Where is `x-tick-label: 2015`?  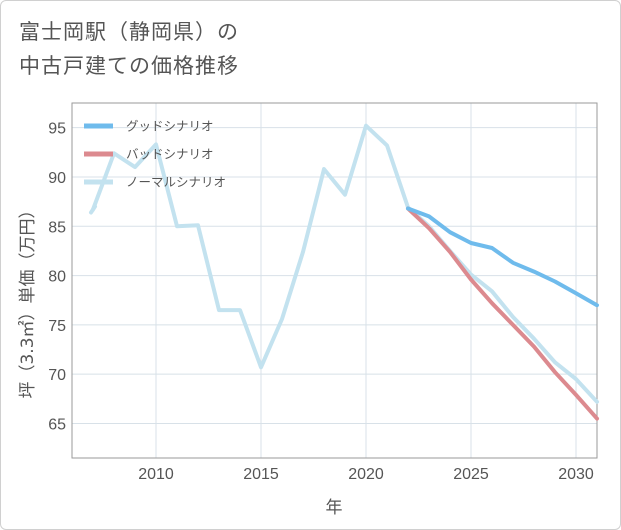
x-tick-label: 2015 is located at coordinates (261, 474).